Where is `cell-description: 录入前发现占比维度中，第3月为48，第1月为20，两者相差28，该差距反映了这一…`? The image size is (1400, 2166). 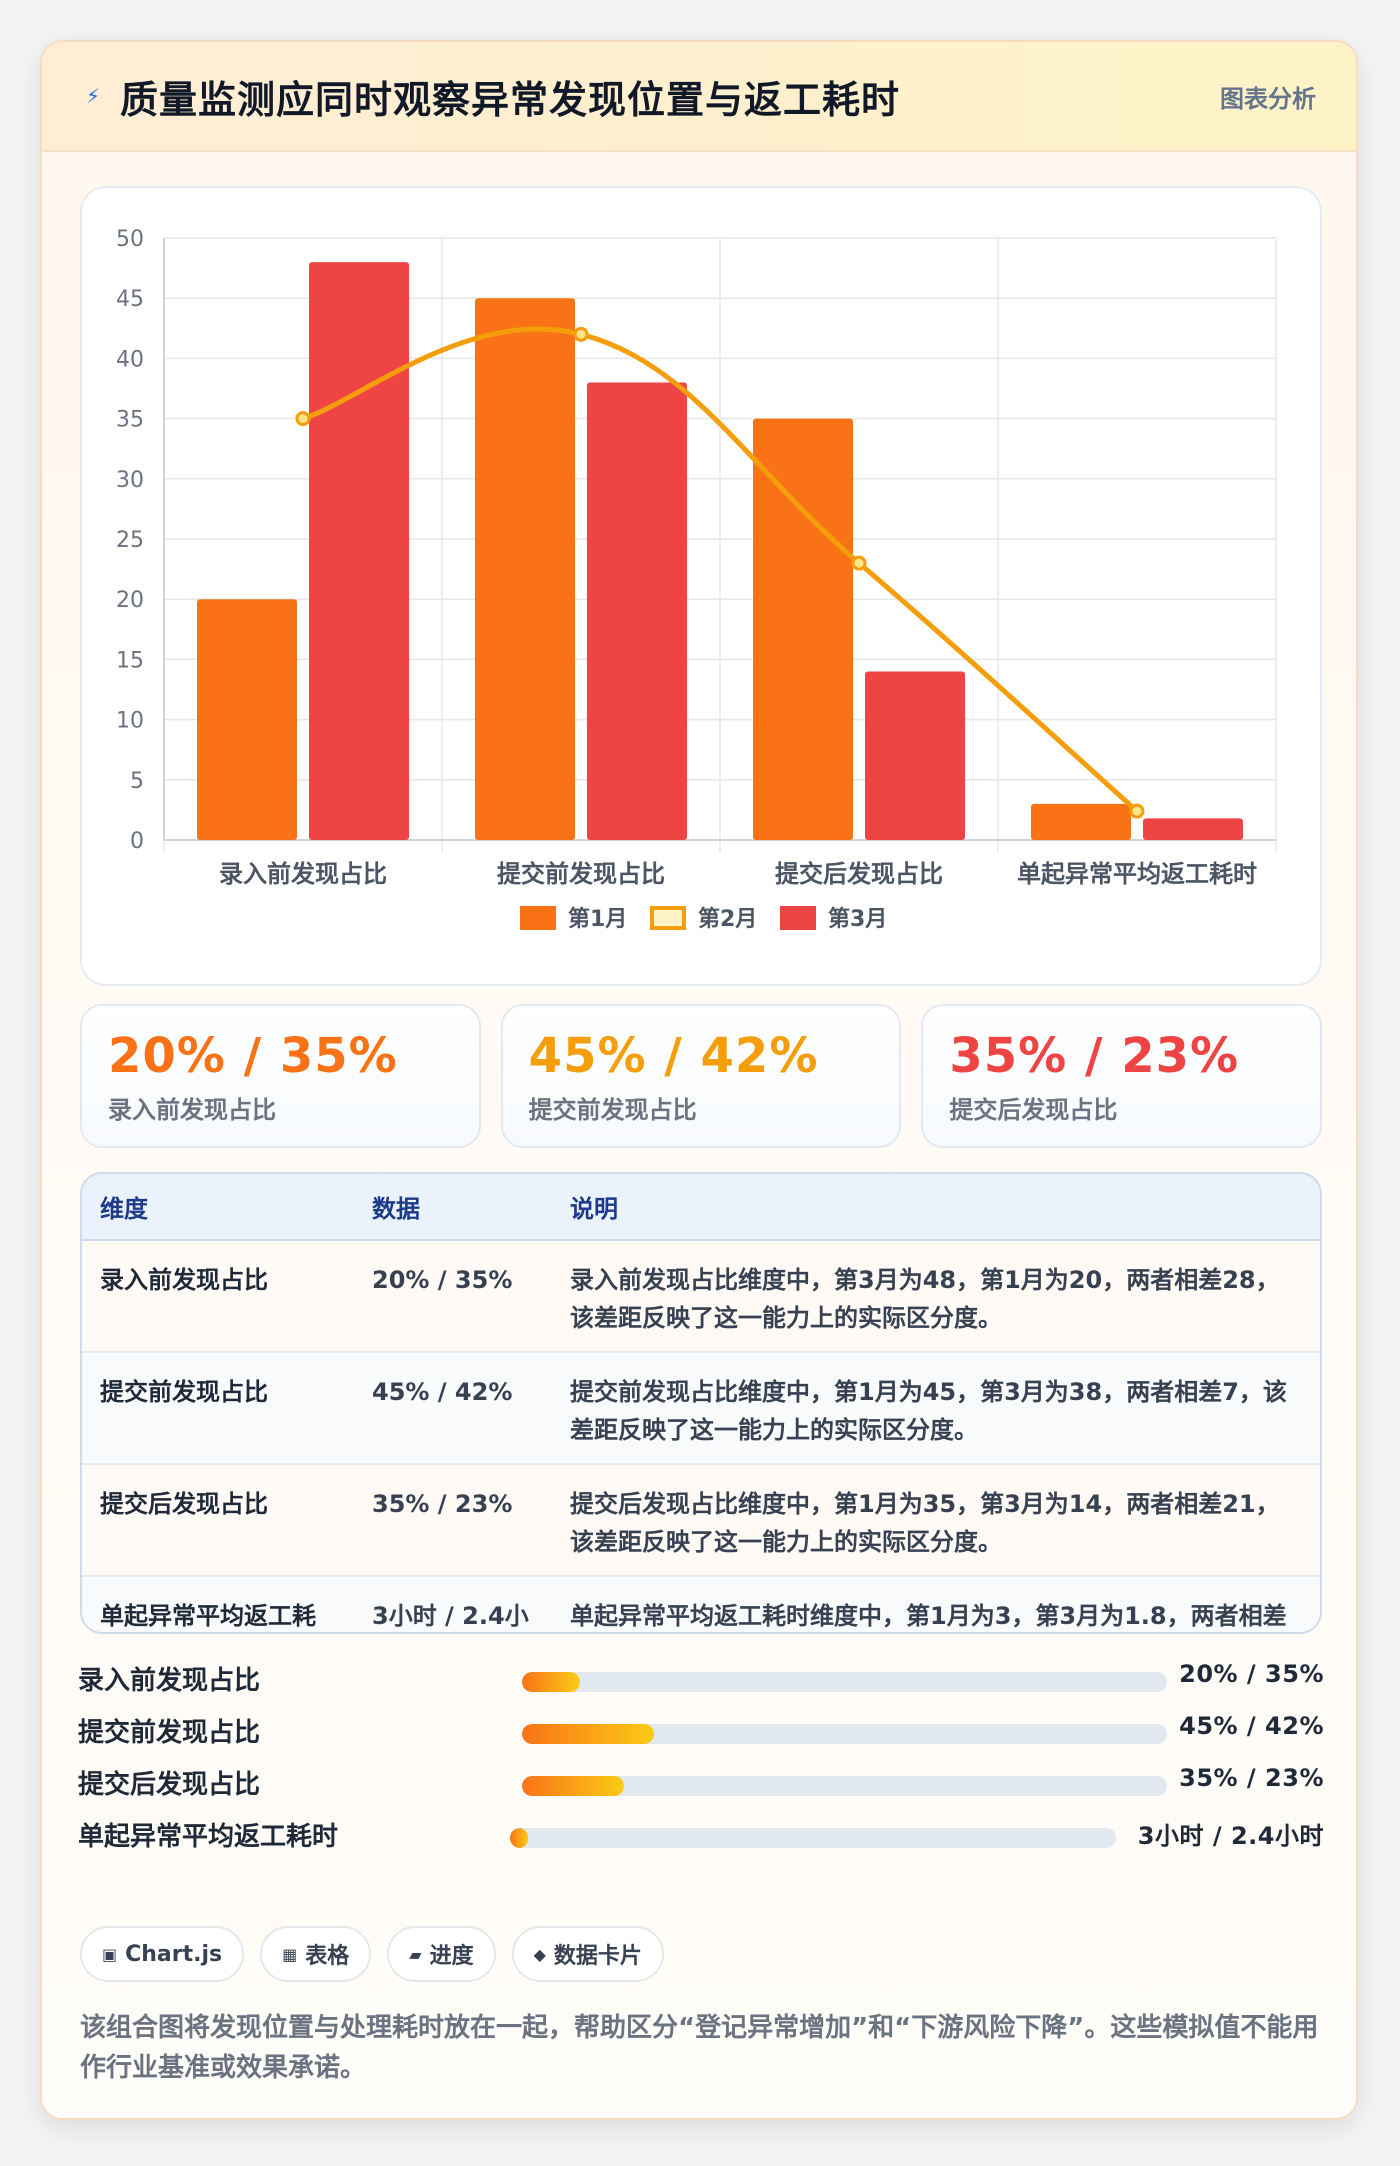 cell-description: 录入前发现占比维度中，第3月为48，第1月为20，两者相差28，该差距反映了这一… is located at coordinates (936, 1296).